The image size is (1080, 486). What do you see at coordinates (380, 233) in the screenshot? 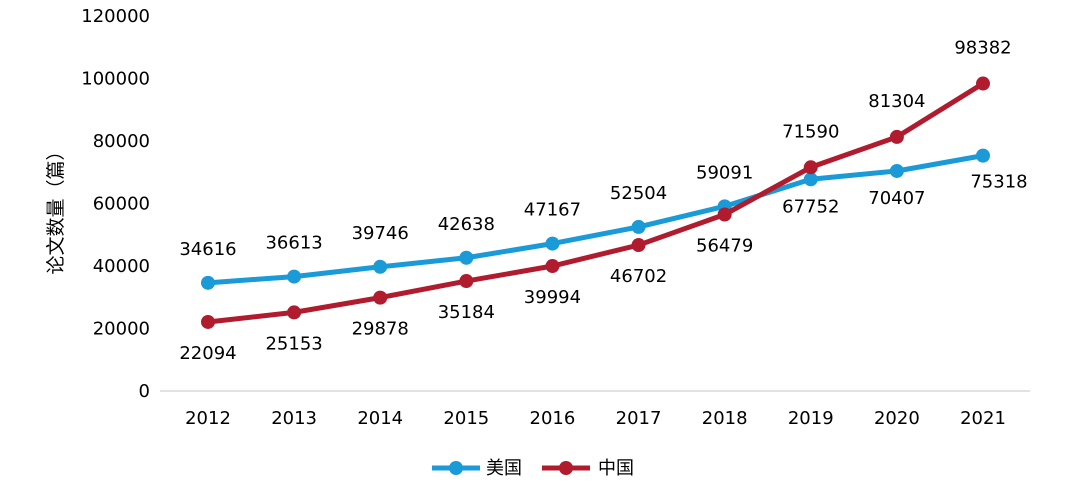
I see `data-label-usa: 39746` at bounding box center [380, 233].